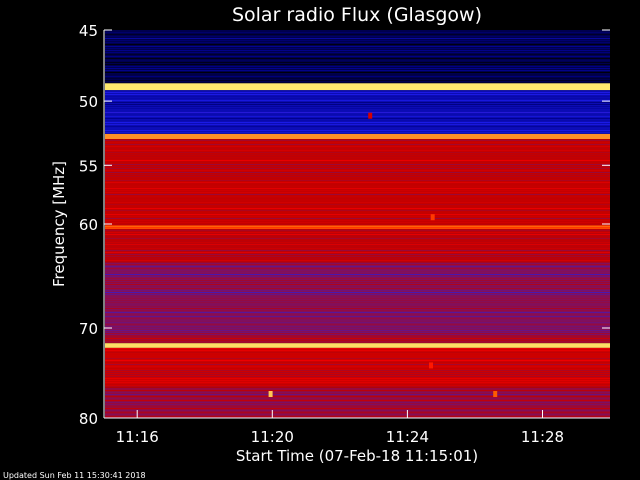 The image size is (640, 480). I want to click on y-tick-label: 80, so click(88, 419).